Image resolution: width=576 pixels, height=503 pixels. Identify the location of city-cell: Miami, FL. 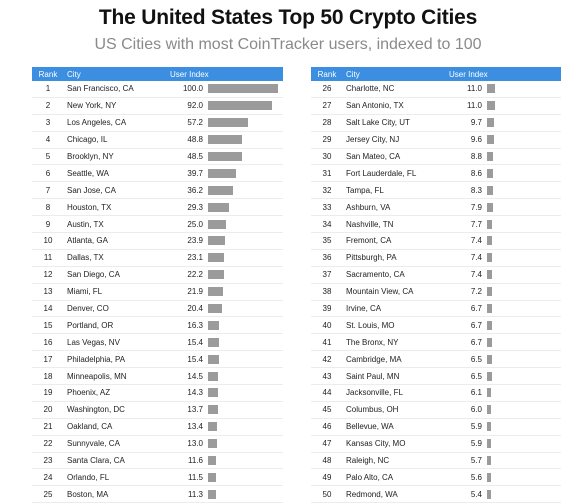
(85, 292).